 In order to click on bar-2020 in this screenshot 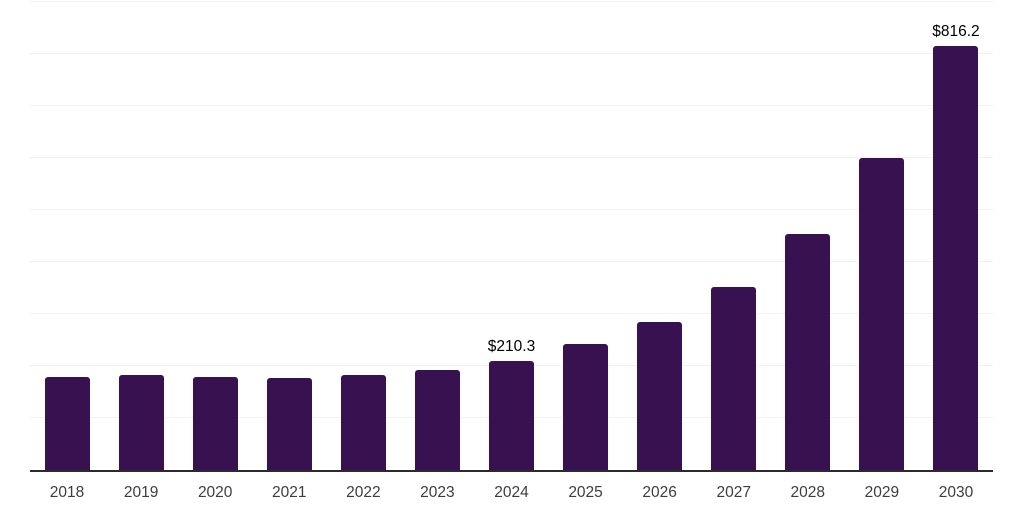, I will do `click(215, 423)`.